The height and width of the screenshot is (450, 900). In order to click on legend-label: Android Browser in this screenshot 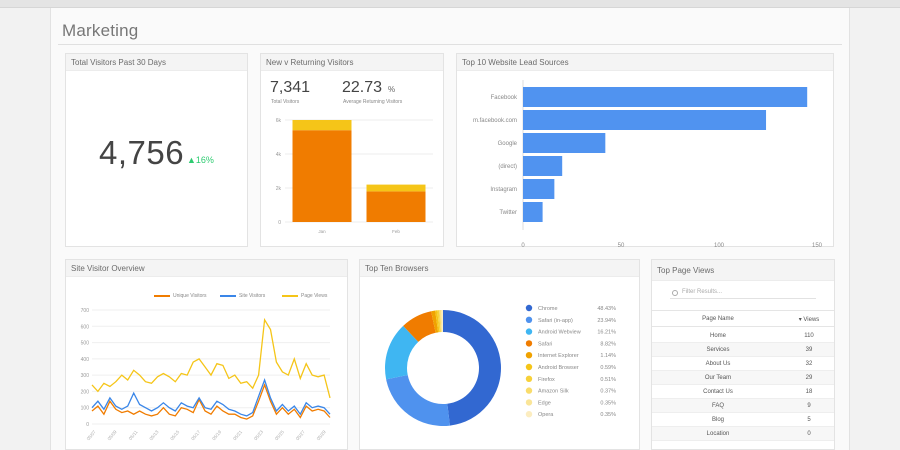, I will do `click(558, 368)`.